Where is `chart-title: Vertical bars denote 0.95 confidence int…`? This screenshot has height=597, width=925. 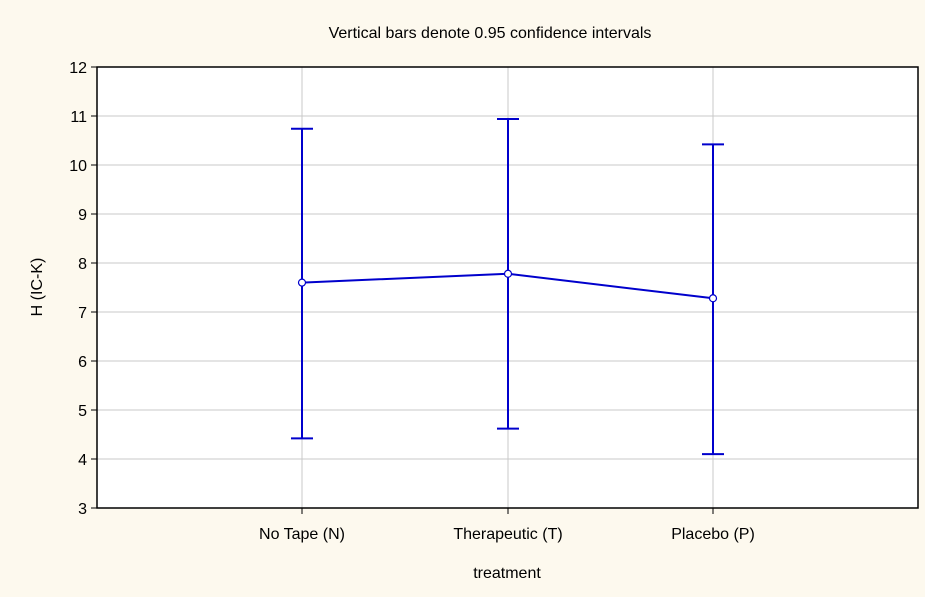 chart-title: Vertical bars denote 0.95 confidence int… is located at coordinates (490, 33).